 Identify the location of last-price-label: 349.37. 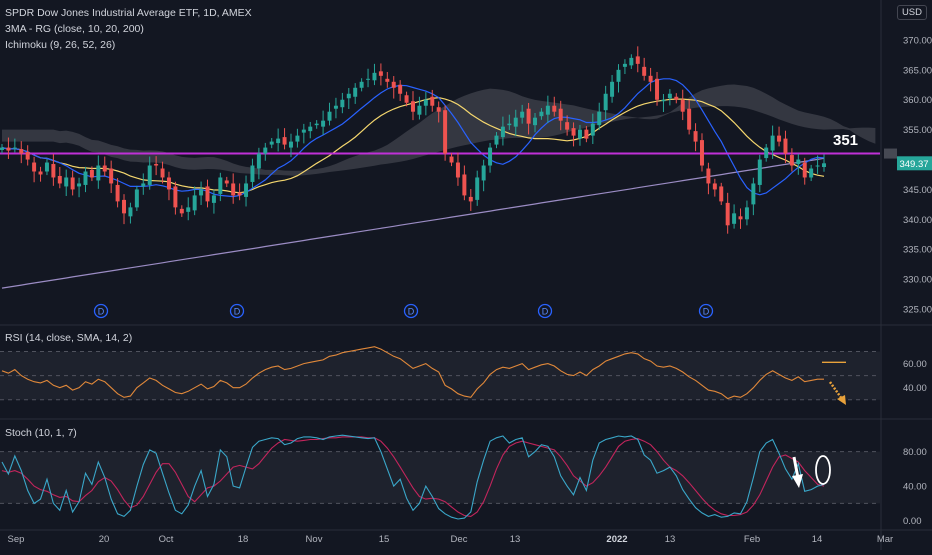
(913, 164).